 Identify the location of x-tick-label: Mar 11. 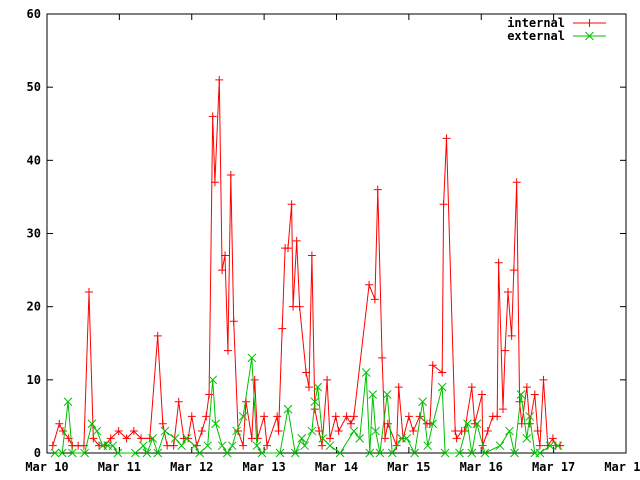
(119, 467).